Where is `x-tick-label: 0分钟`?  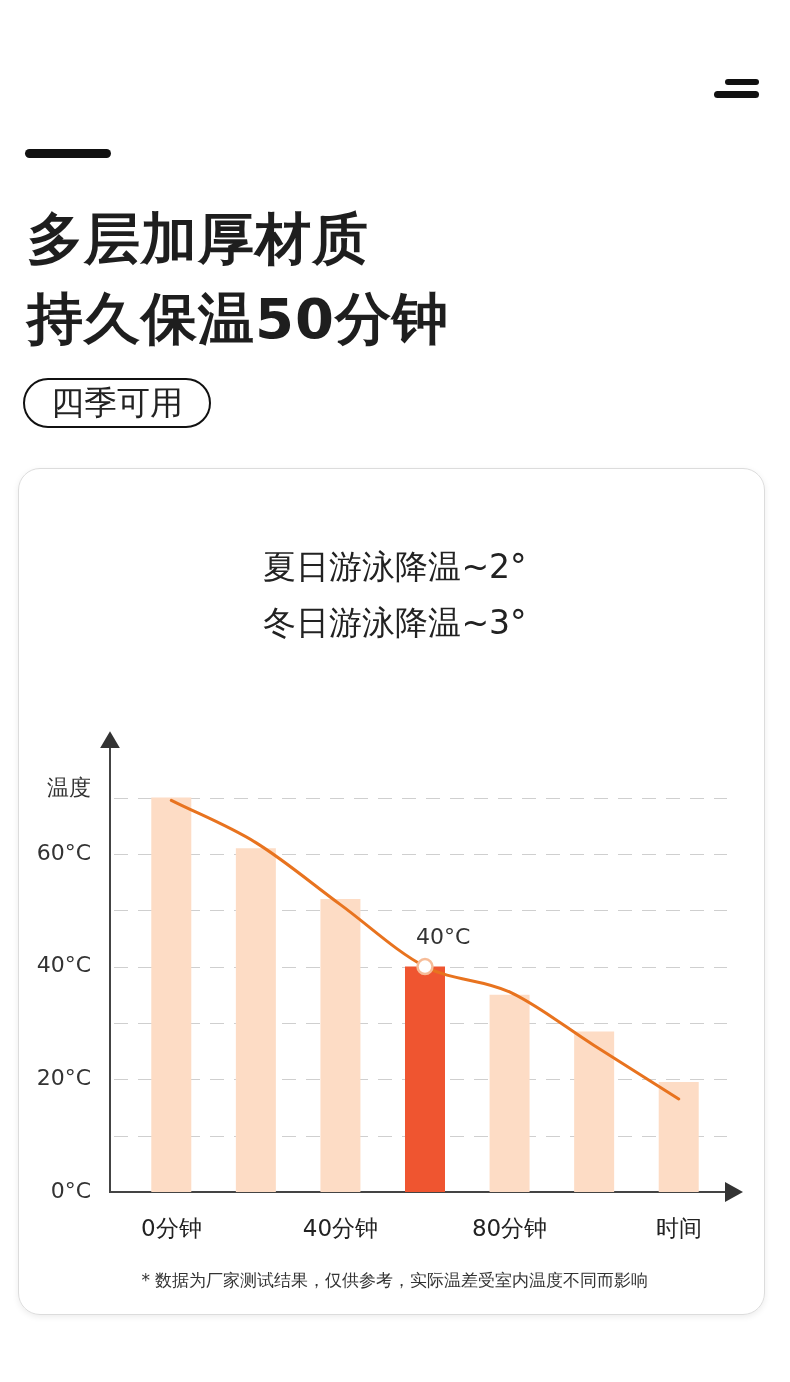
x-tick-label: 0分钟 is located at coordinates (171, 1227).